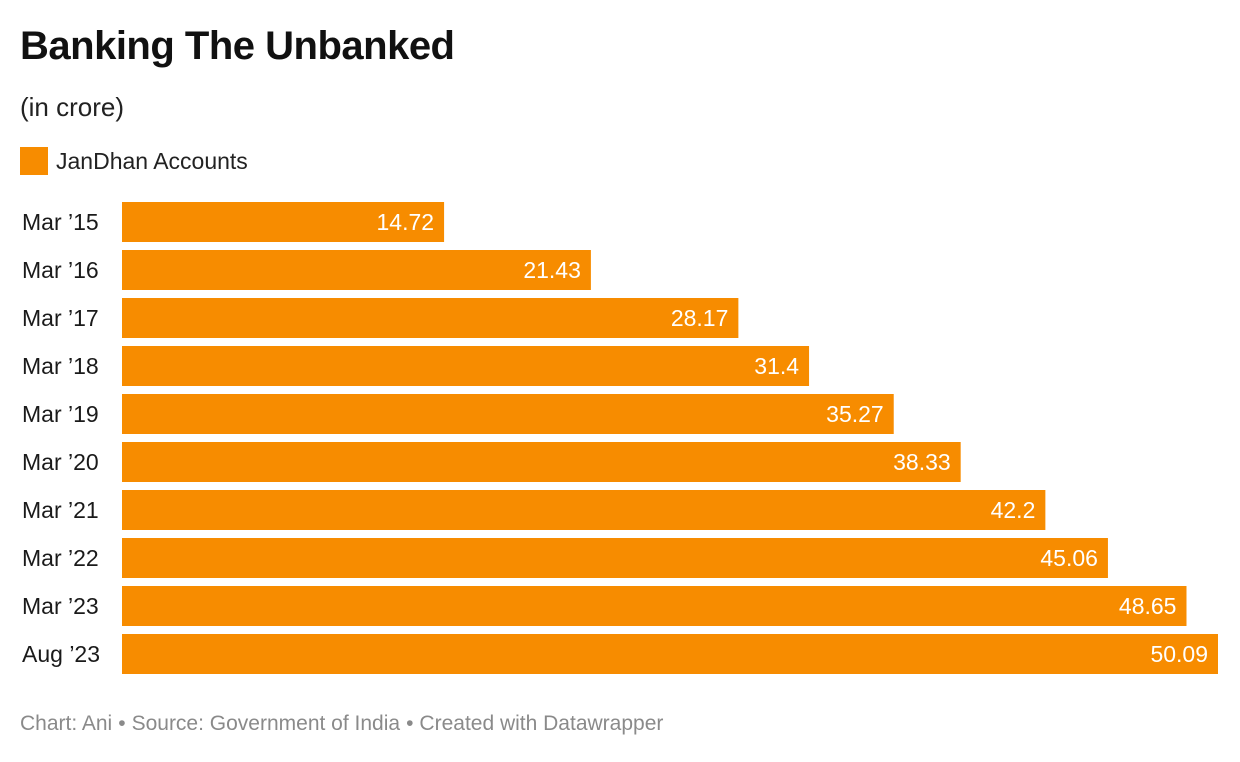 The height and width of the screenshot is (762, 1240). What do you see at coordinates (60, 222) in the screenshot?
I see `category-label-mar-15: Mar ’15` at bounding box center [60, 222].